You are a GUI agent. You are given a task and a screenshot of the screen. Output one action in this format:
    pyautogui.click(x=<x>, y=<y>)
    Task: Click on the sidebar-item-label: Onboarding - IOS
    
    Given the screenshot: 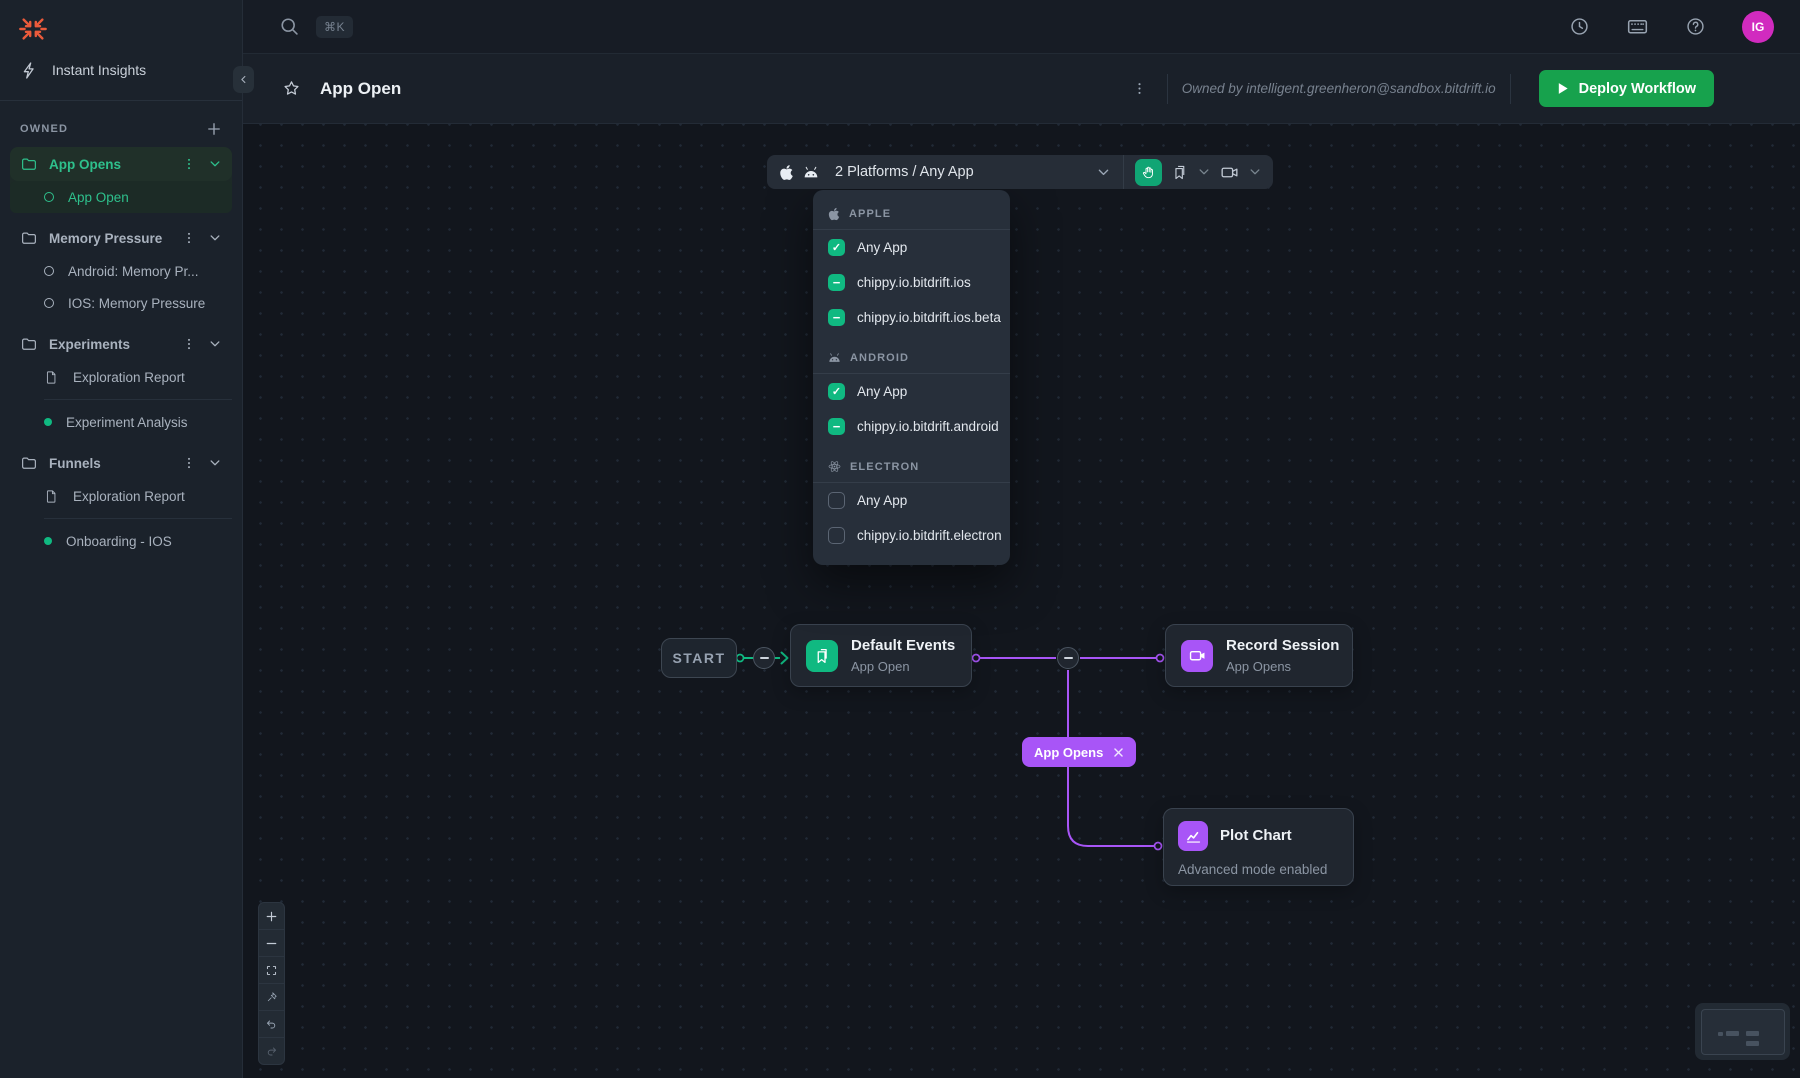 What is the action you would take?
    pyautogui.click(x=119, y=541)
    